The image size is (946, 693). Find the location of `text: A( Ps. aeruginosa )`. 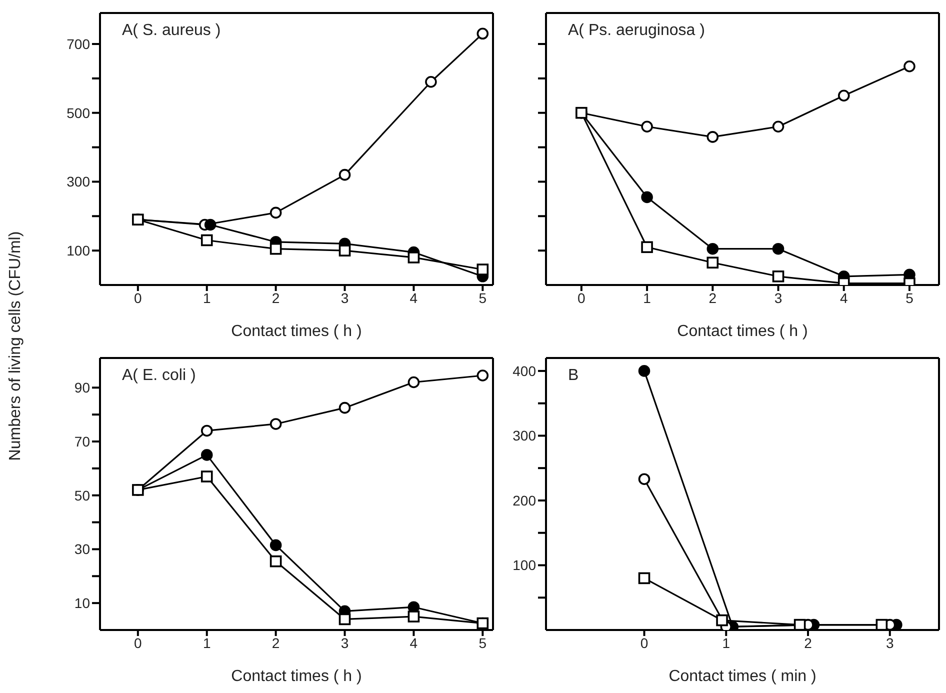

text: A( Ps. aeruginosa ) is located at coordinates (636, 31).